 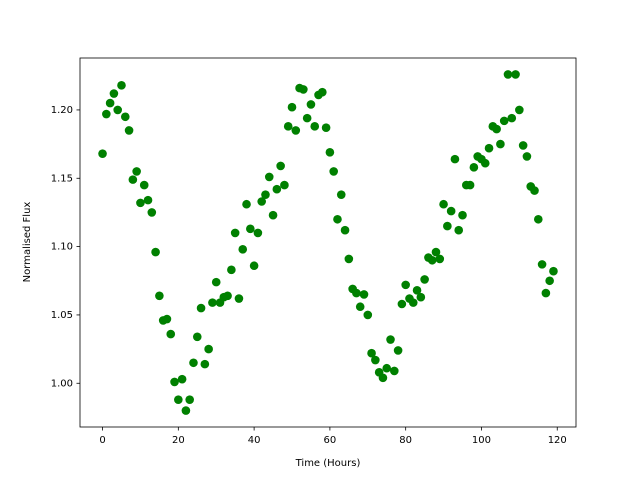 What do you see at coordinates (102, 440) in the screenshot?
I see `x-tick-label: 0` at bounding box center [102, 440].